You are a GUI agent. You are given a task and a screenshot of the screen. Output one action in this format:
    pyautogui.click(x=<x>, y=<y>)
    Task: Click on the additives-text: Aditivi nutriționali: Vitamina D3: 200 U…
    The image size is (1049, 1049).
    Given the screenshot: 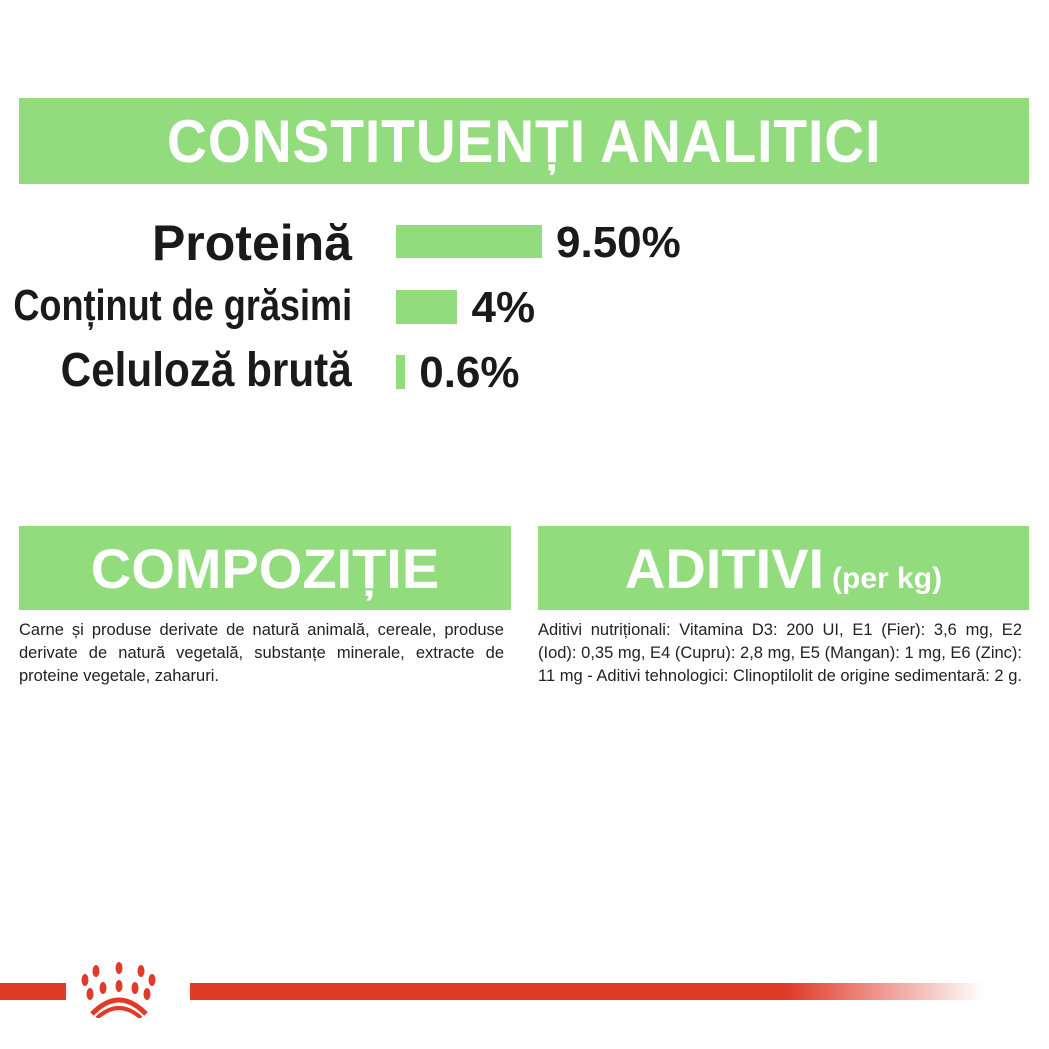 What is the action you would take?
    pyautogui.click(x=780, y=653)
    